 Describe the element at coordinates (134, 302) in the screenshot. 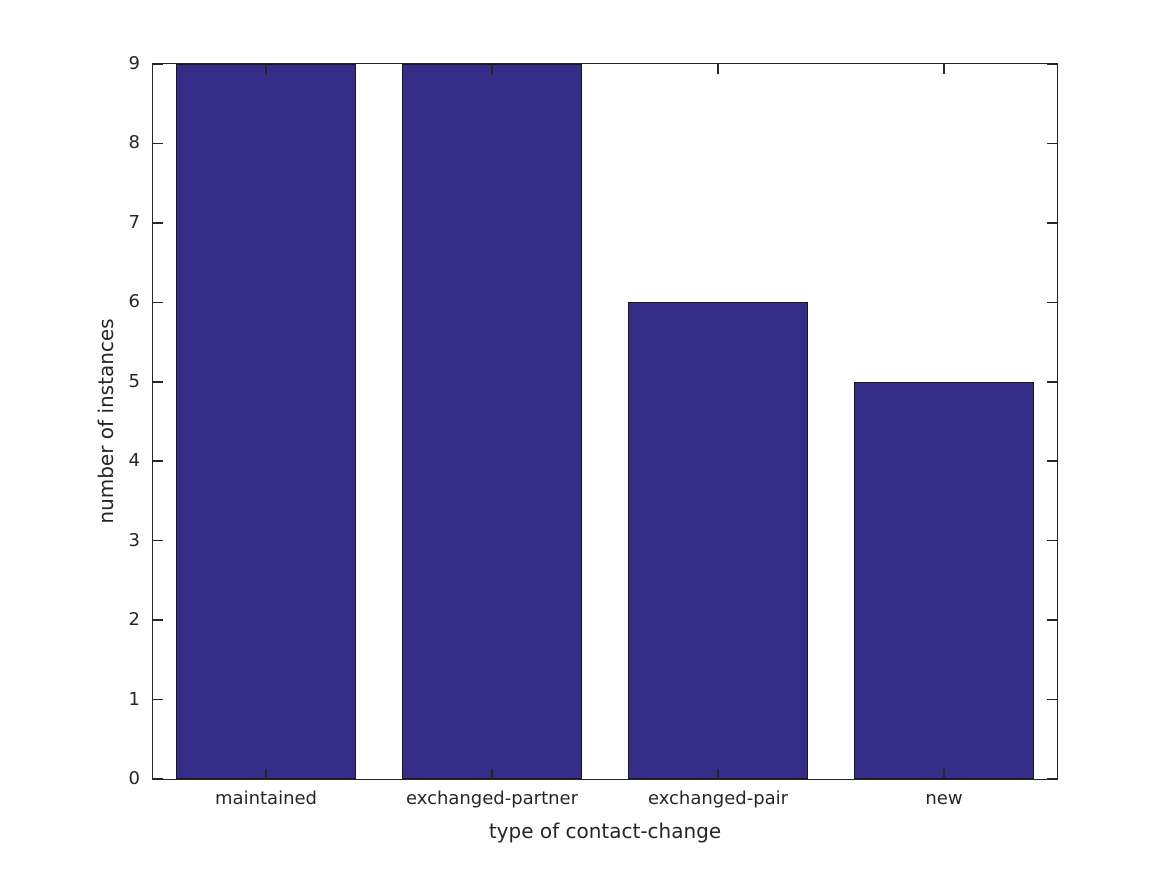

I see `y-tick-label: 6` at that location.